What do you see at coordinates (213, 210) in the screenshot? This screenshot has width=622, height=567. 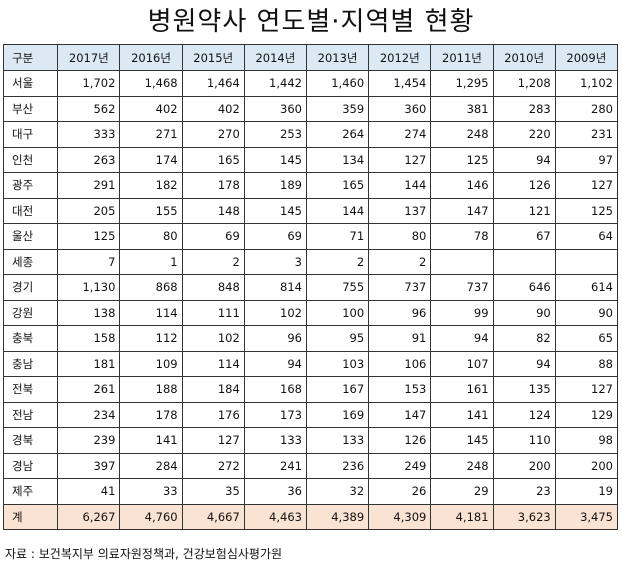 I see `value-cell: 148` at bounding box center [213, 210].